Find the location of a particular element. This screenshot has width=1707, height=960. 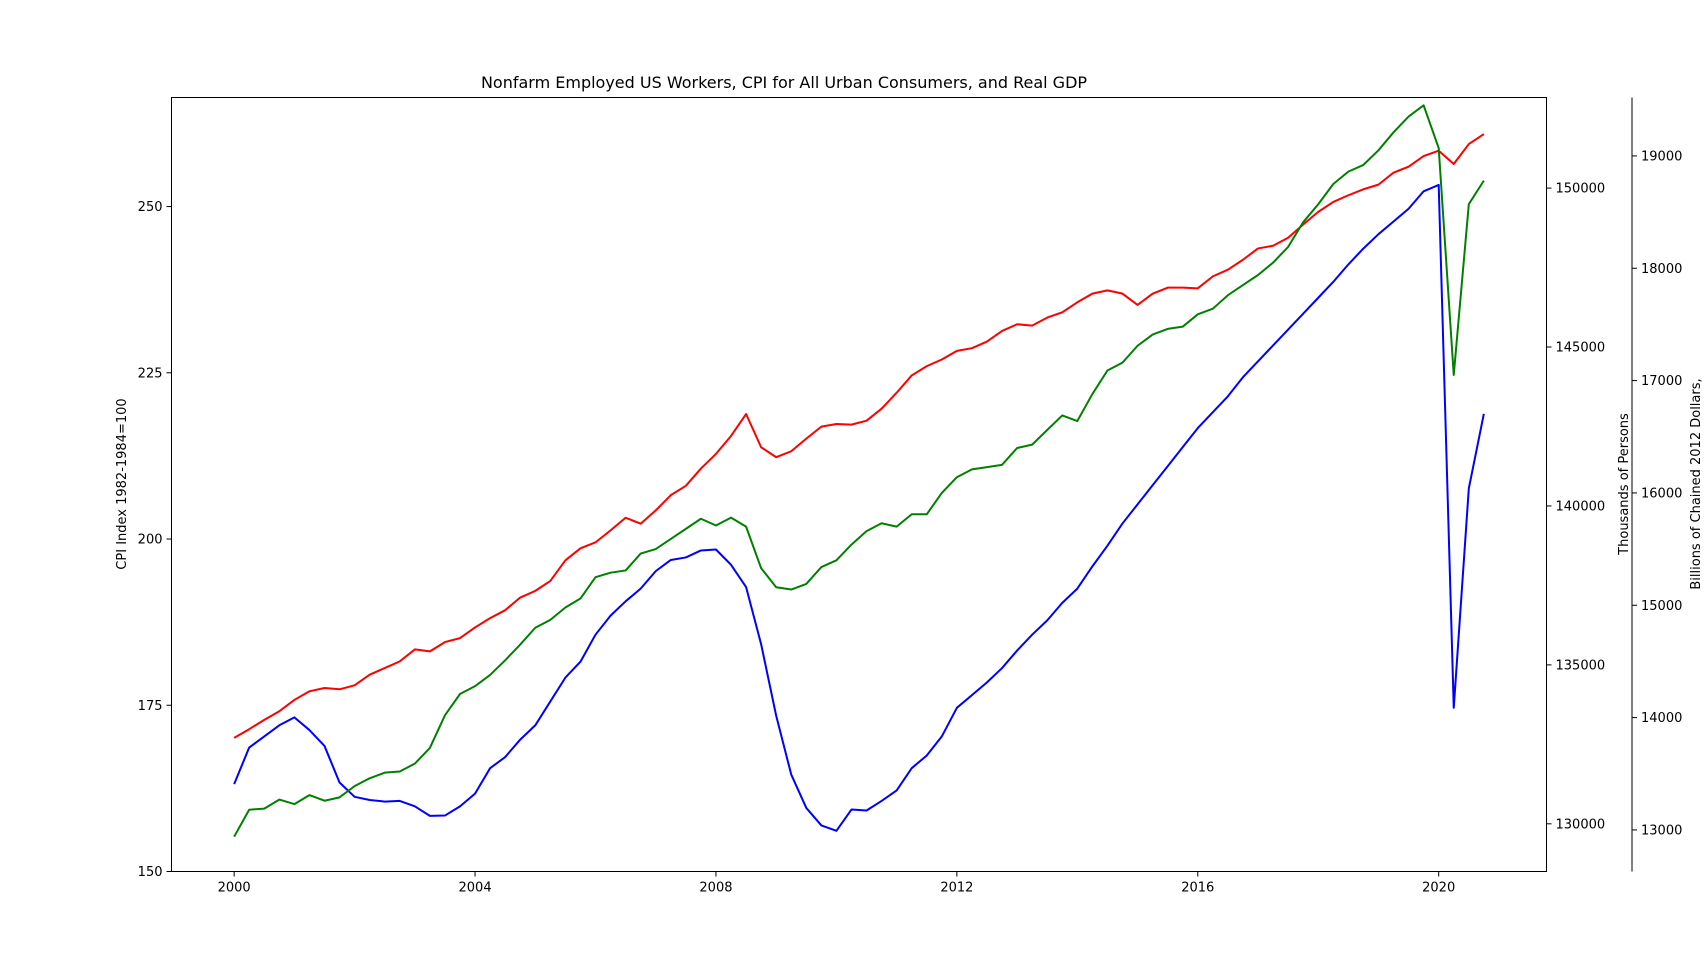

right2-tick-label: 16000 is located at coordinates (1661, 493).